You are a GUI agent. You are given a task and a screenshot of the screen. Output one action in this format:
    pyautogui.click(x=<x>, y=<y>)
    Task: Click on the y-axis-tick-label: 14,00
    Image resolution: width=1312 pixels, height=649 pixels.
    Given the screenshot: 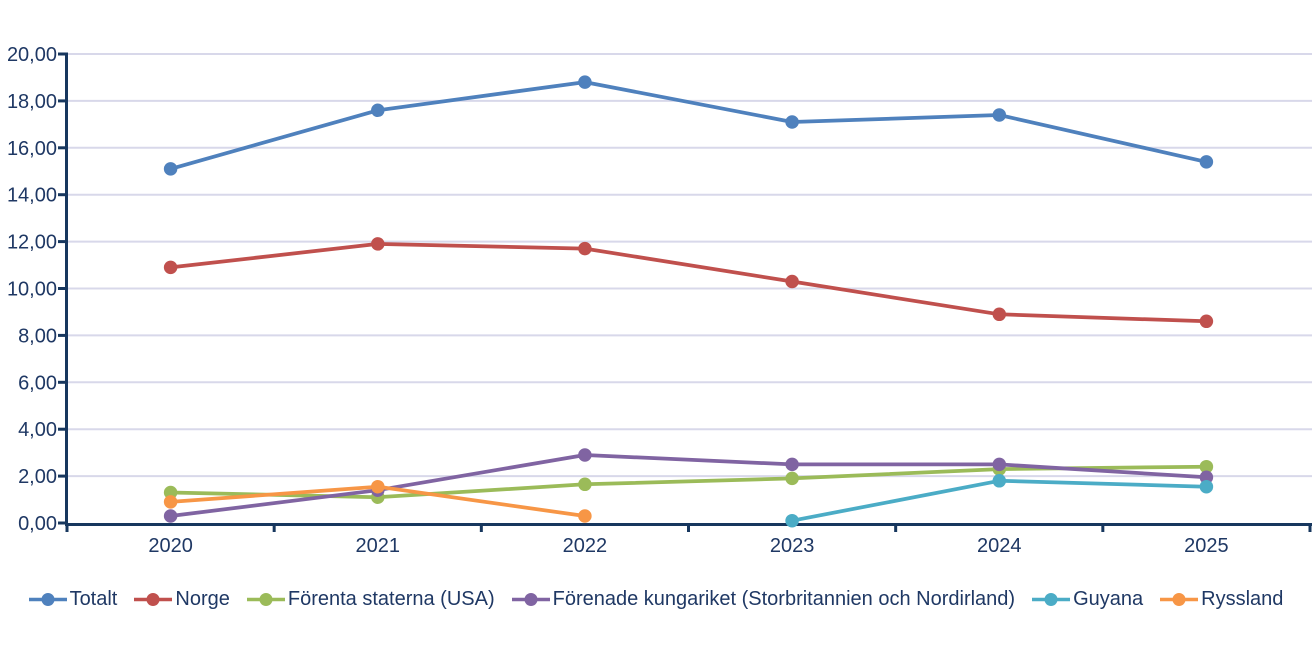 What is the action you would take?
    pyautogui.click(x=32, y=196)
    